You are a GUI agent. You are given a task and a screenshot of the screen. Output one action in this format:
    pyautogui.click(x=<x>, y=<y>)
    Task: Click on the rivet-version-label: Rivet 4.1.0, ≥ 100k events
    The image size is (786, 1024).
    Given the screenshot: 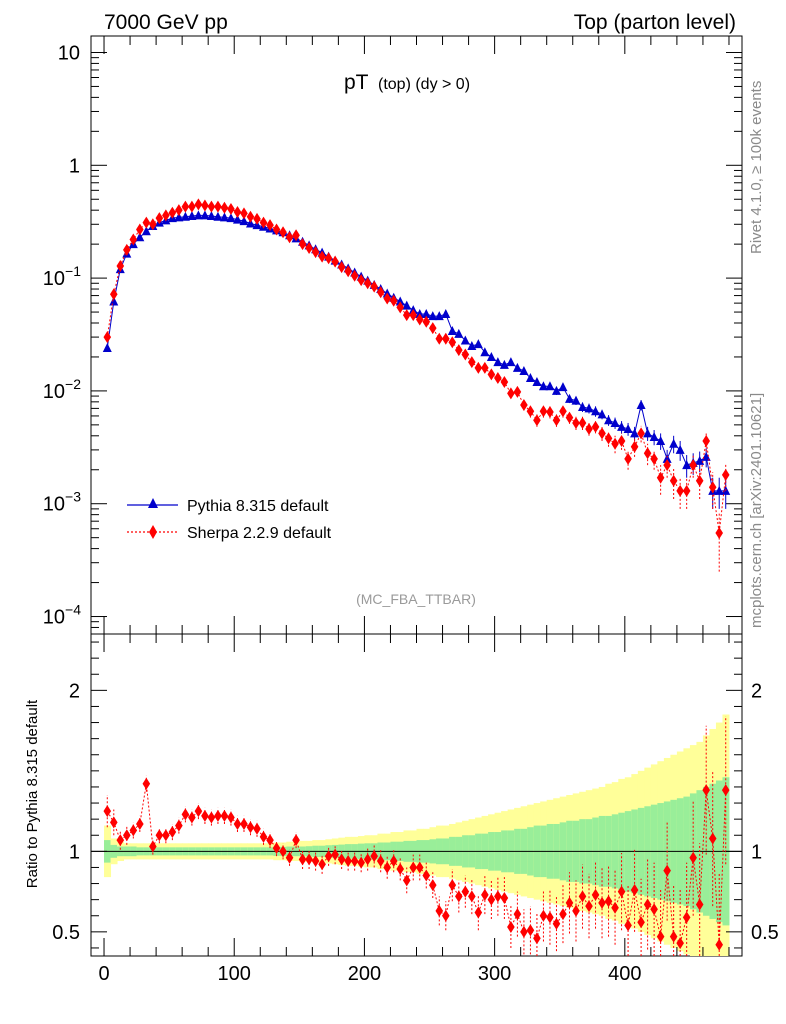 What is the action you would take?
    pyautogui.click(x=756, y=167)
    